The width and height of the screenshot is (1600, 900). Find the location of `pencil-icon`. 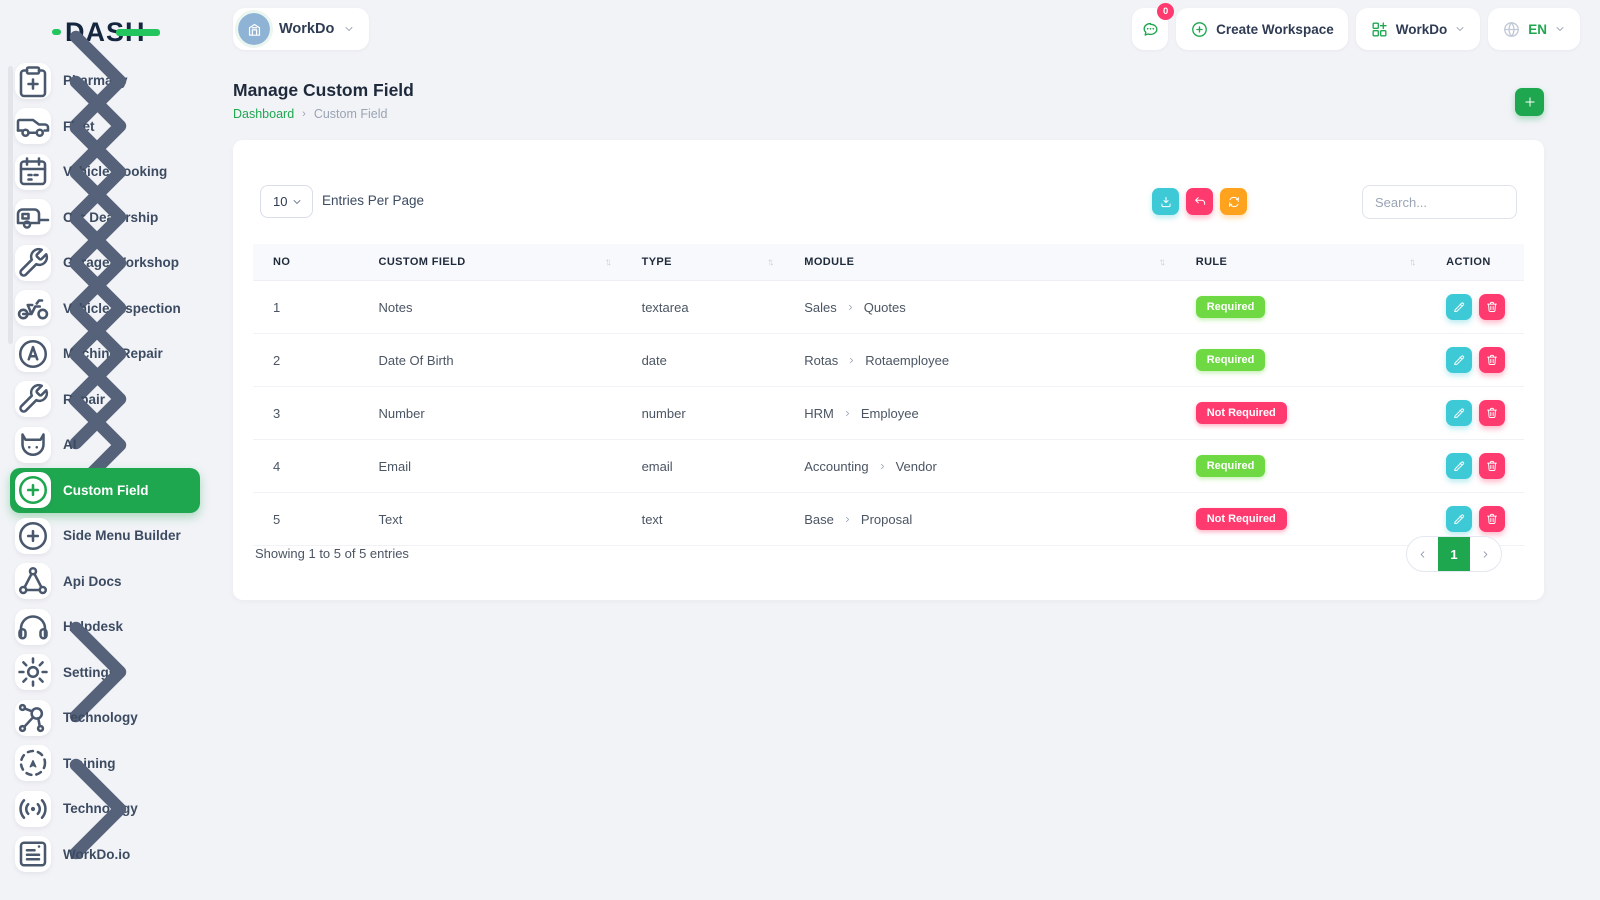

pencil-icon is located at coordinates (1459, 519).